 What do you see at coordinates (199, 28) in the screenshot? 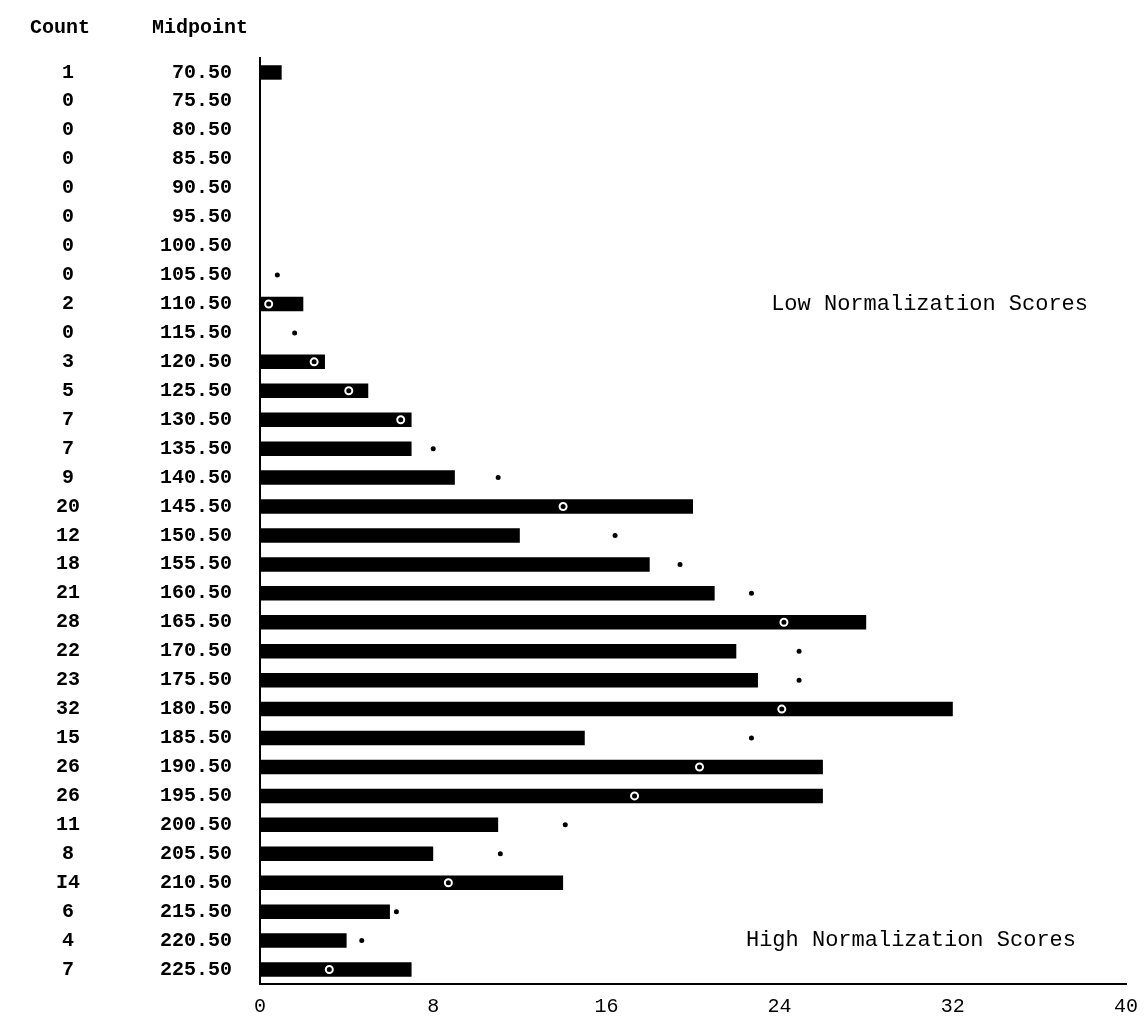
I see `y-axis-title: Midpoint` at bounding box center [199, 28].